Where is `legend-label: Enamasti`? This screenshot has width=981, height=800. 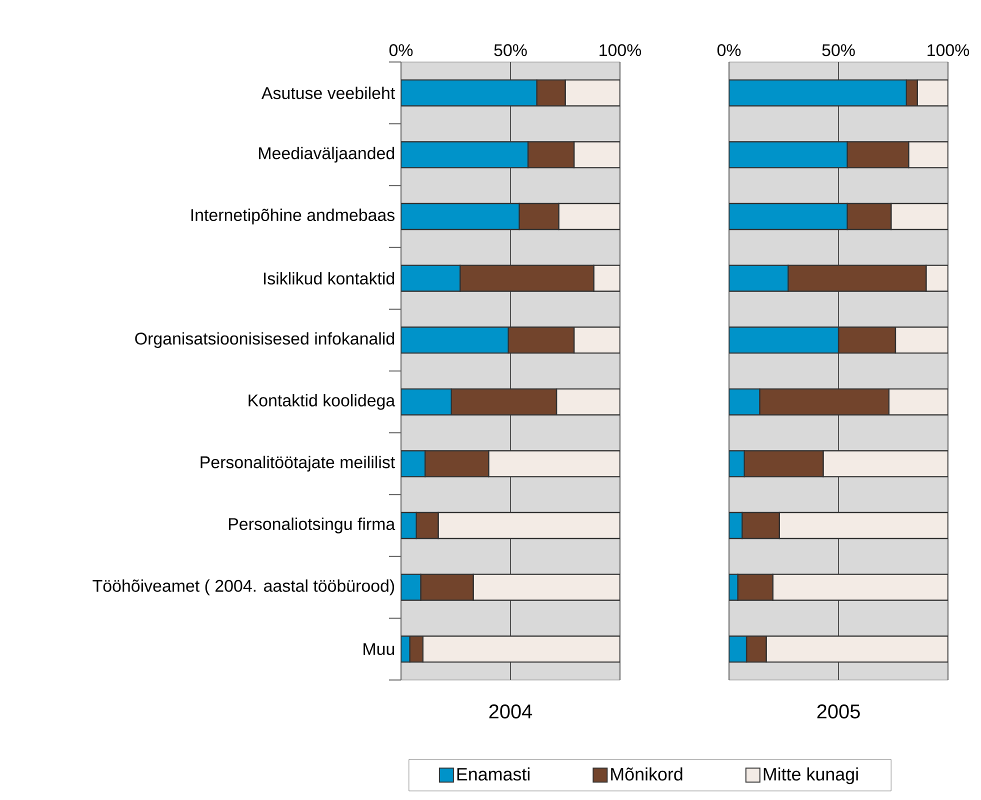
legend-label: Enamasti is located at coordinates (493, 774).